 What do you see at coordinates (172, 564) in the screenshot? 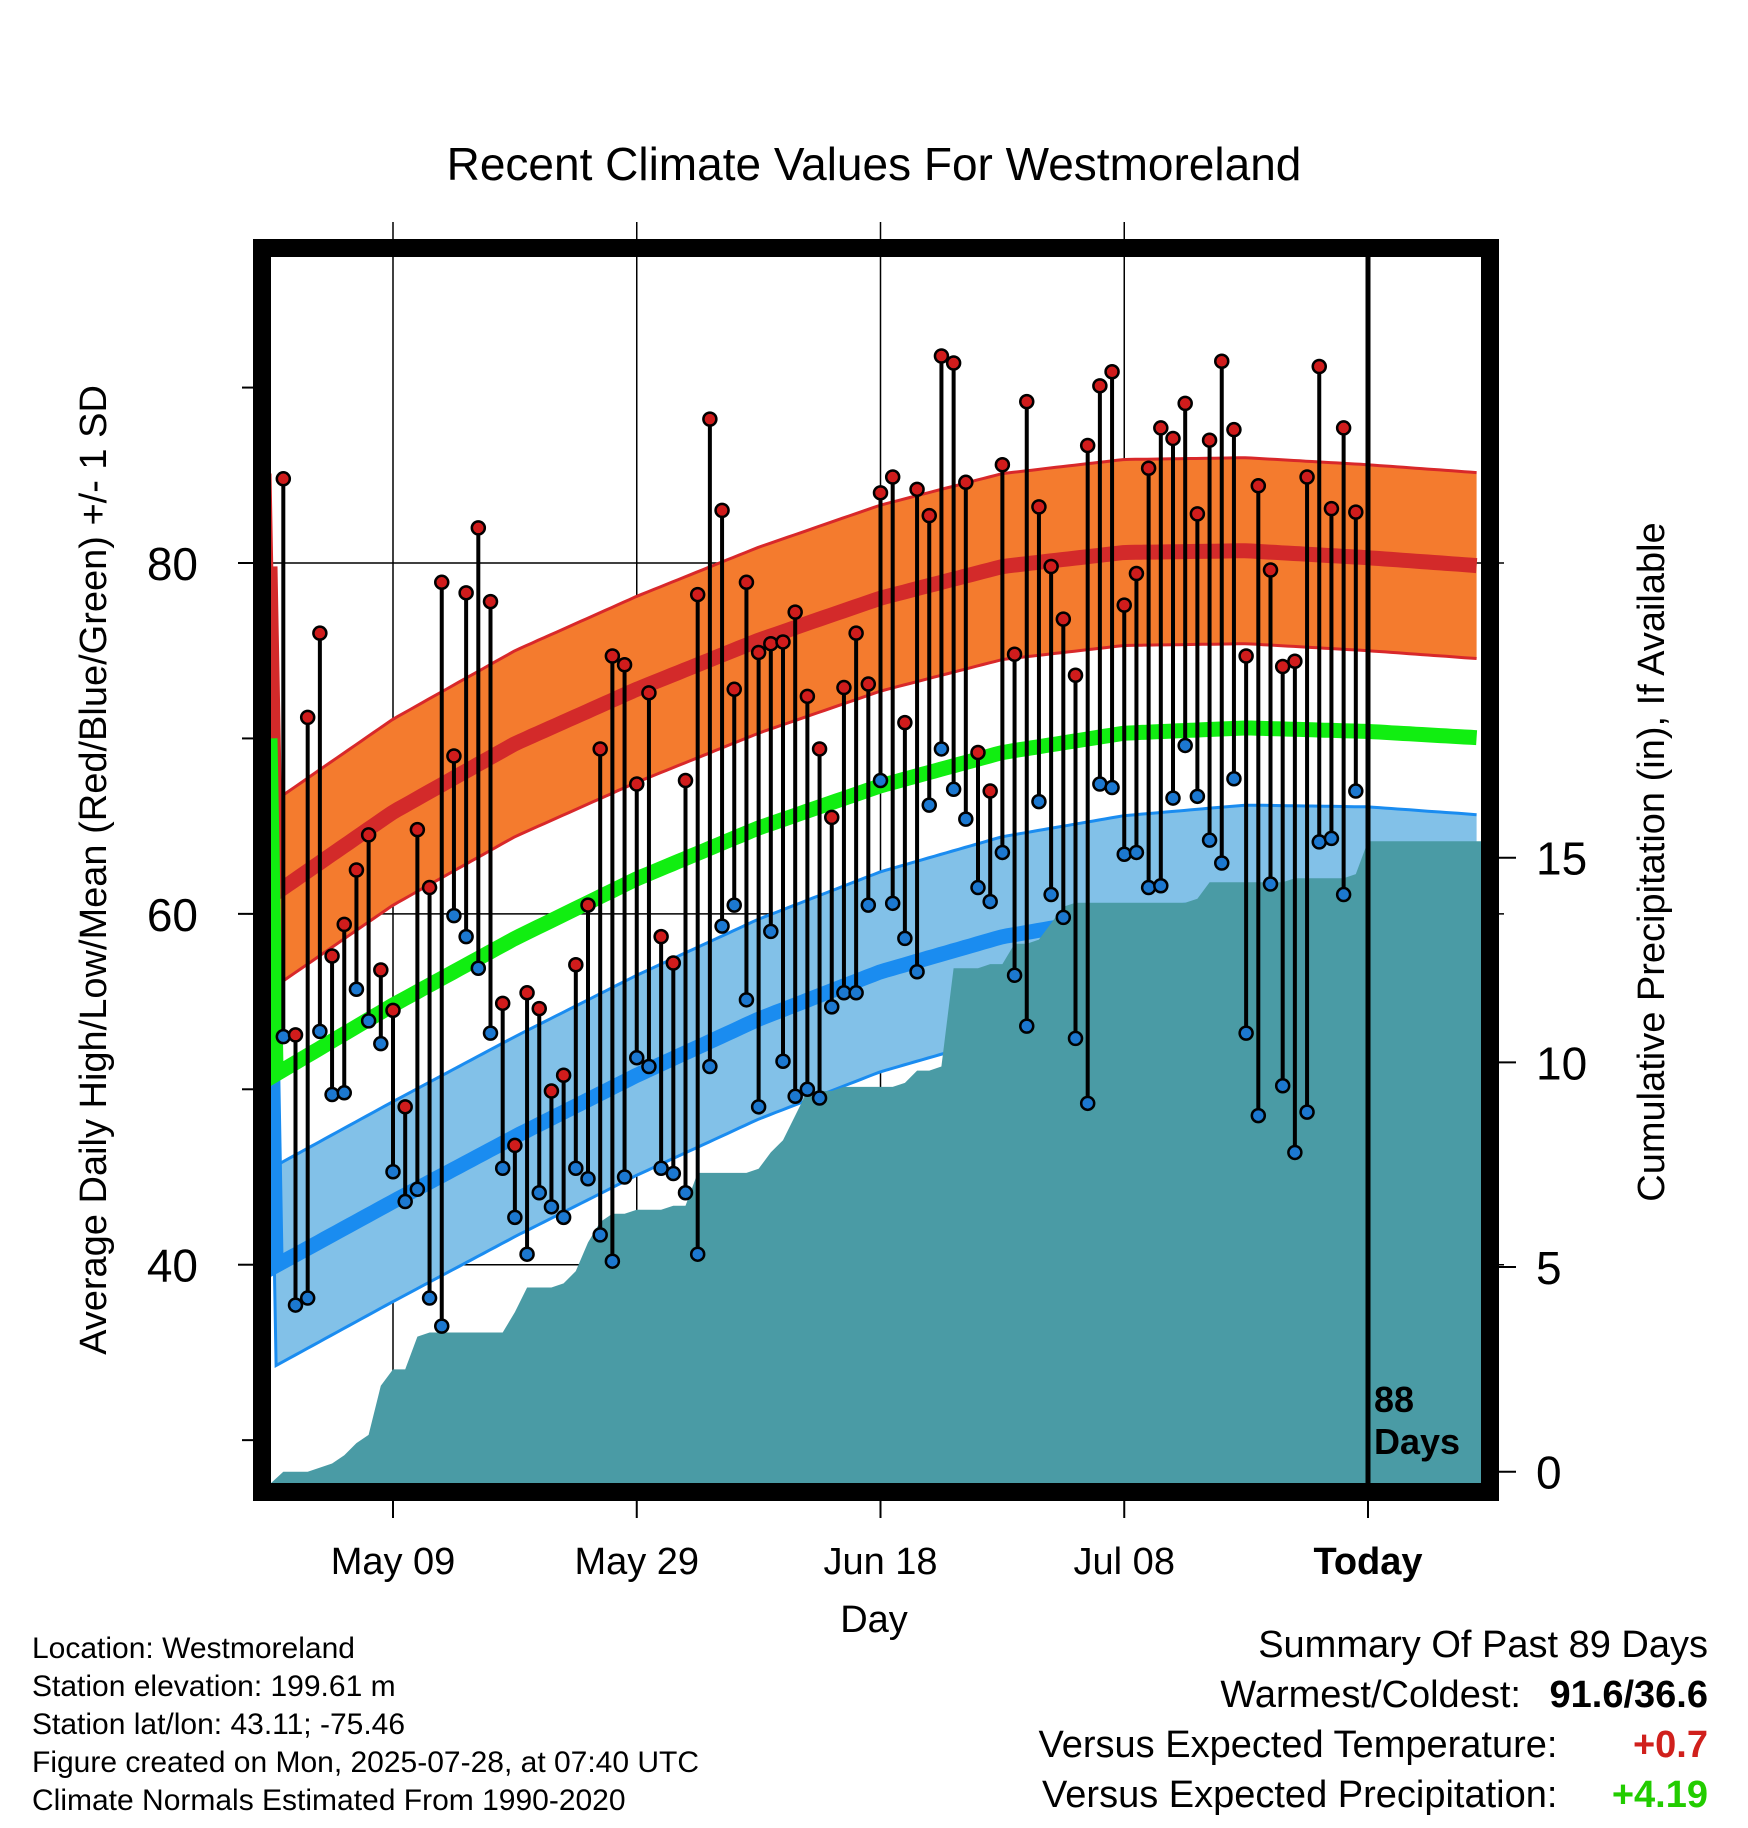
I see `y-tick-label: 80` at bounding box center [172, 564].